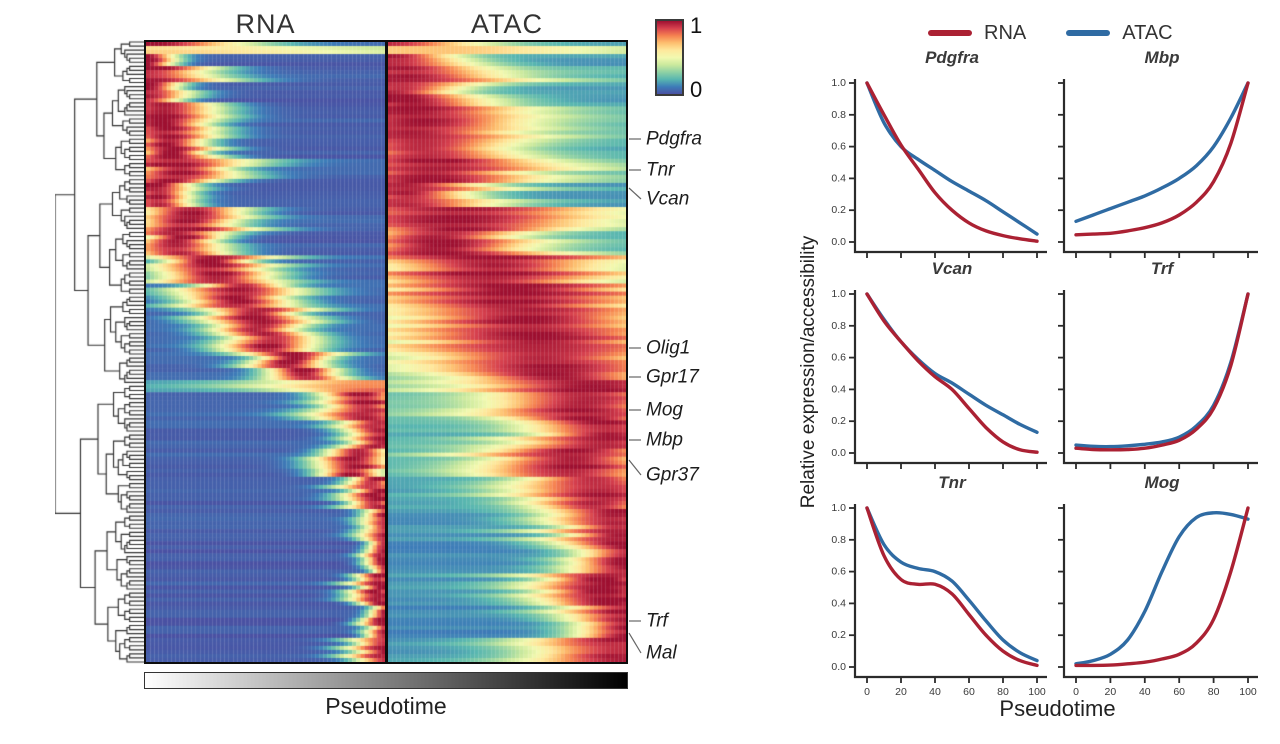 The image size is (1280, 744). I want to click on rna-curve-Mbp, so click(1162, 159).